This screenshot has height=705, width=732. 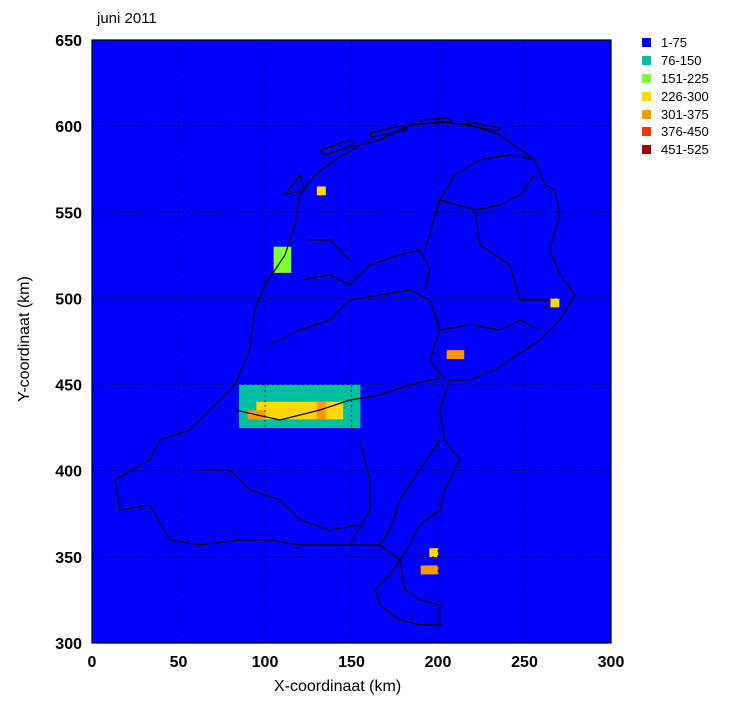 What do you see at coordinates (68, 299) in the screenshot?
I see `y-tick-label: 500` at bounding box center [68, 299].